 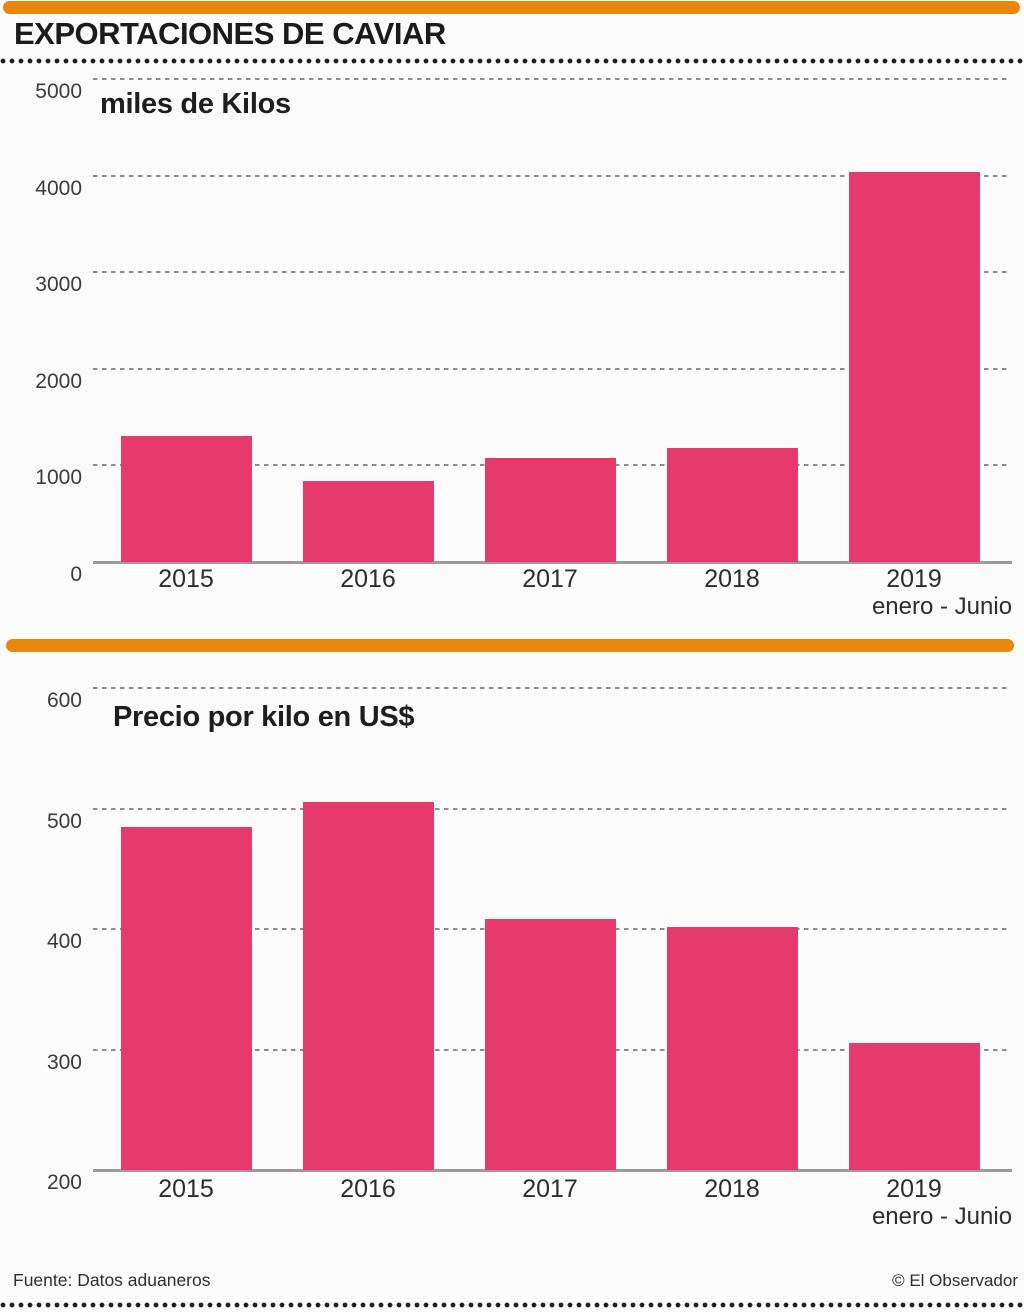 I want to click on y-tick-label-1000-chart1: 1000, so click(x=58, y=478).